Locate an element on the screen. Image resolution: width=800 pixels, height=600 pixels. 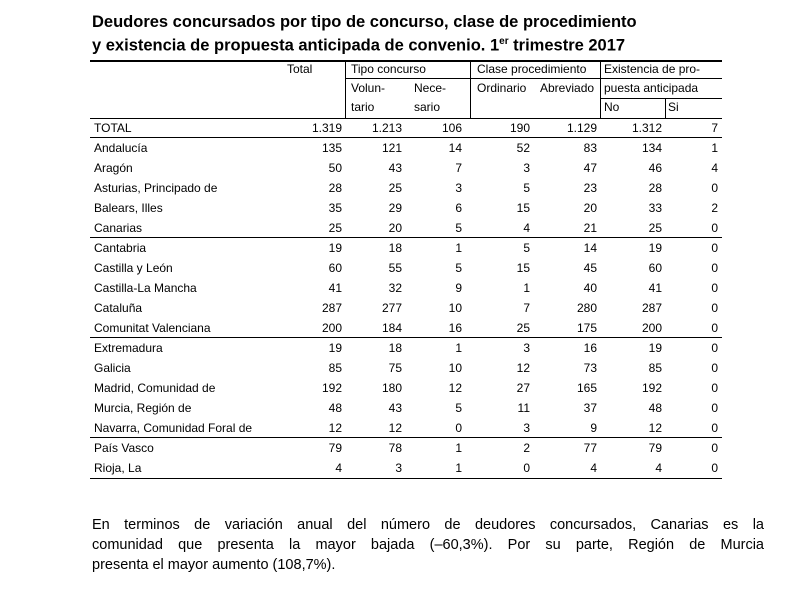
row-label: Asturias, Principado de is located at coordinates (156, 188).